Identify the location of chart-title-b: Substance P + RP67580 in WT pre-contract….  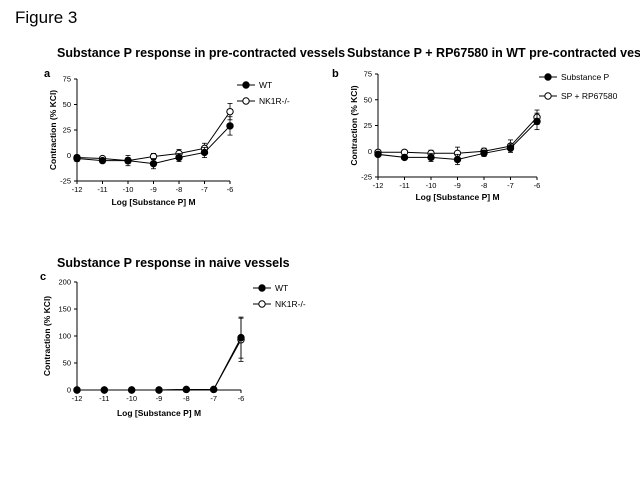
(493, 53).